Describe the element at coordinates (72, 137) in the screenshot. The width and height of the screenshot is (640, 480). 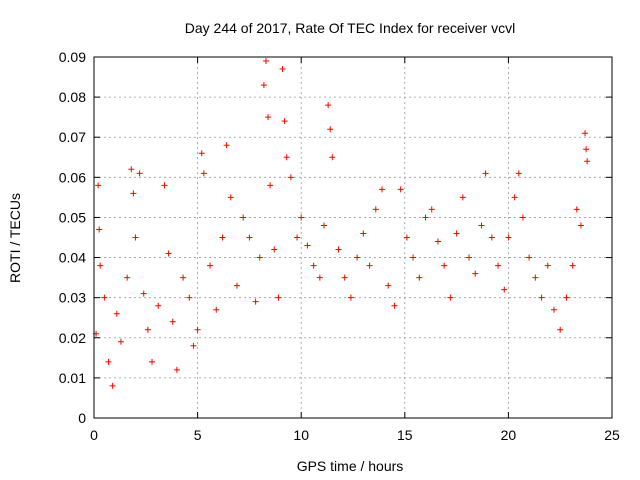
I see `y-tick-label: 0.07` at that location.